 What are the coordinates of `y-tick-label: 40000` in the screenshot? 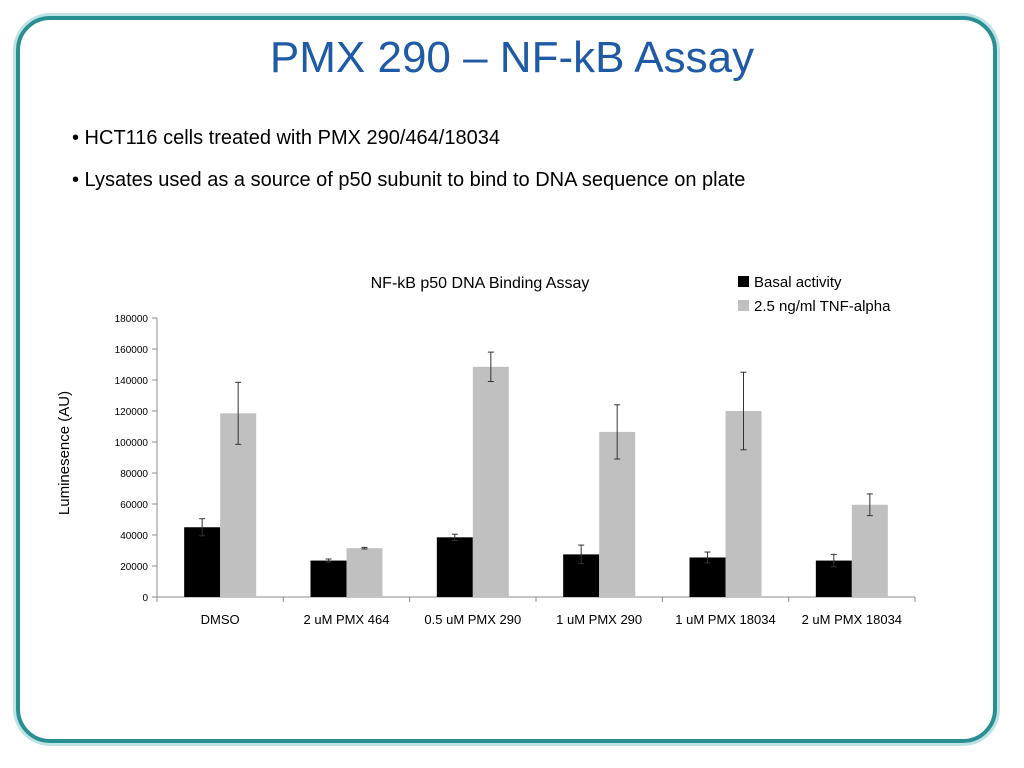 It's located at (134, 536).